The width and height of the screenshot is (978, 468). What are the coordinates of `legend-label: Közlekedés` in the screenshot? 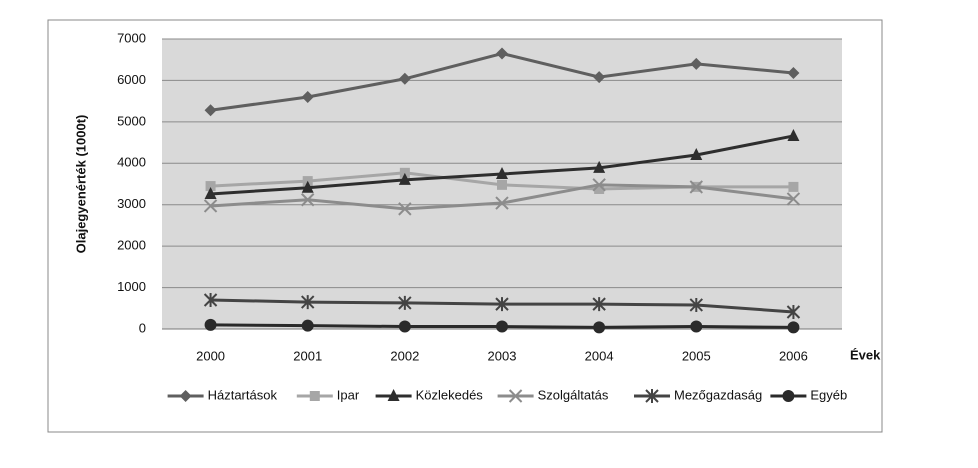 It's located at (450, 394).